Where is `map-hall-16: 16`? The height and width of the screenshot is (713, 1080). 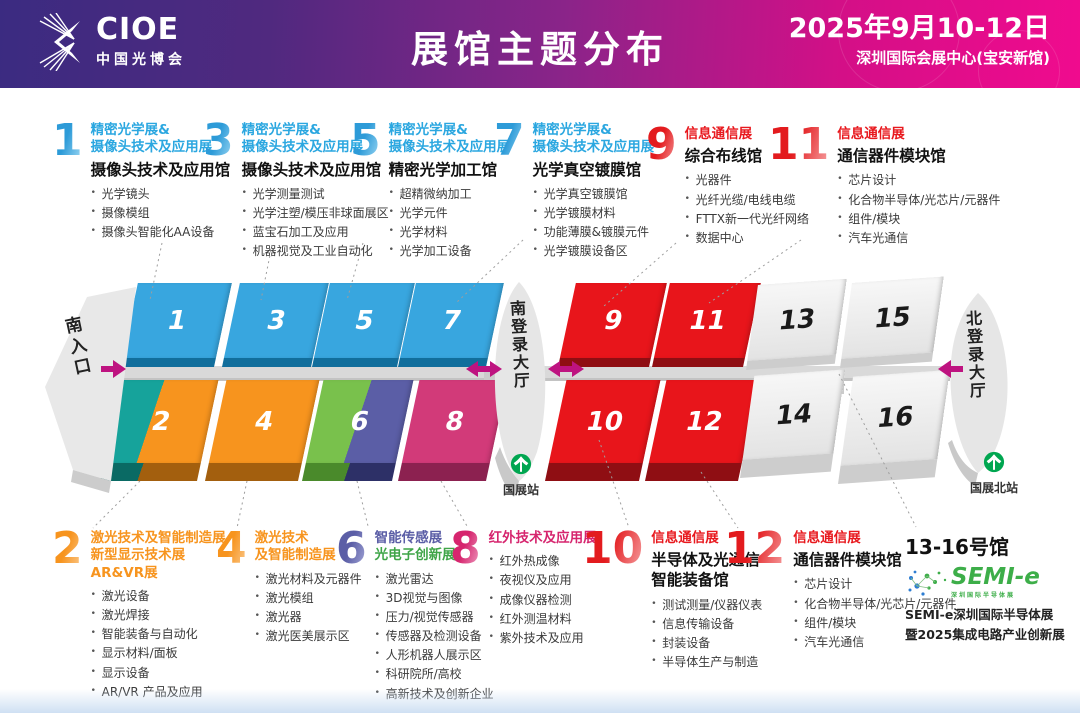
map-hall-16: 16 is located at coordinates (894, 426).